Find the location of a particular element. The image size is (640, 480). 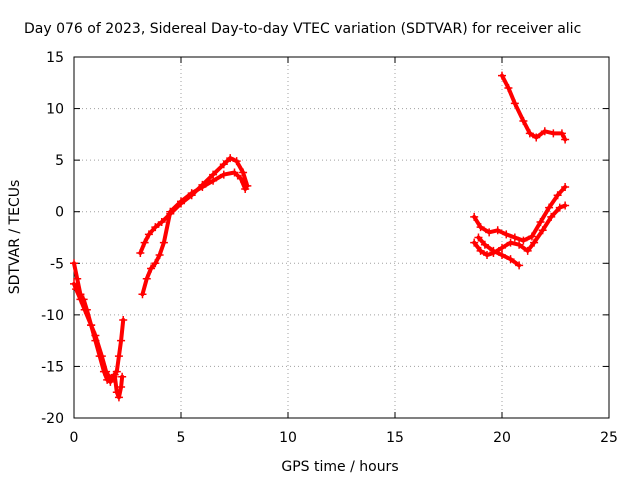

x-tick-label: 20 is located at coordinates (502, 438).